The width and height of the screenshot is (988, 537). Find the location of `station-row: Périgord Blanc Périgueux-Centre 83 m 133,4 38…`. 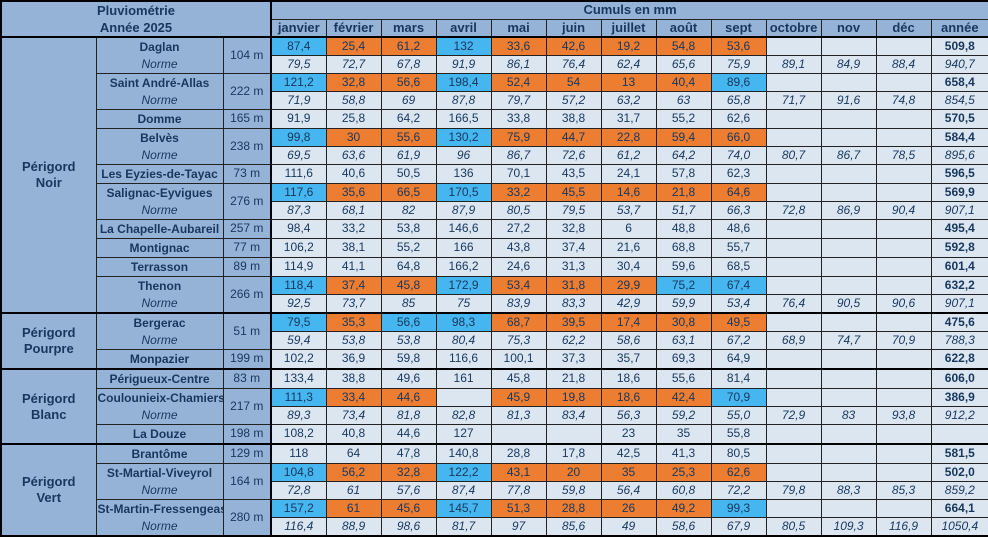

station-row: Périgord Blanc Périgueux-Centre 83 m 133,4 38… is located at coordinates (494, 406).